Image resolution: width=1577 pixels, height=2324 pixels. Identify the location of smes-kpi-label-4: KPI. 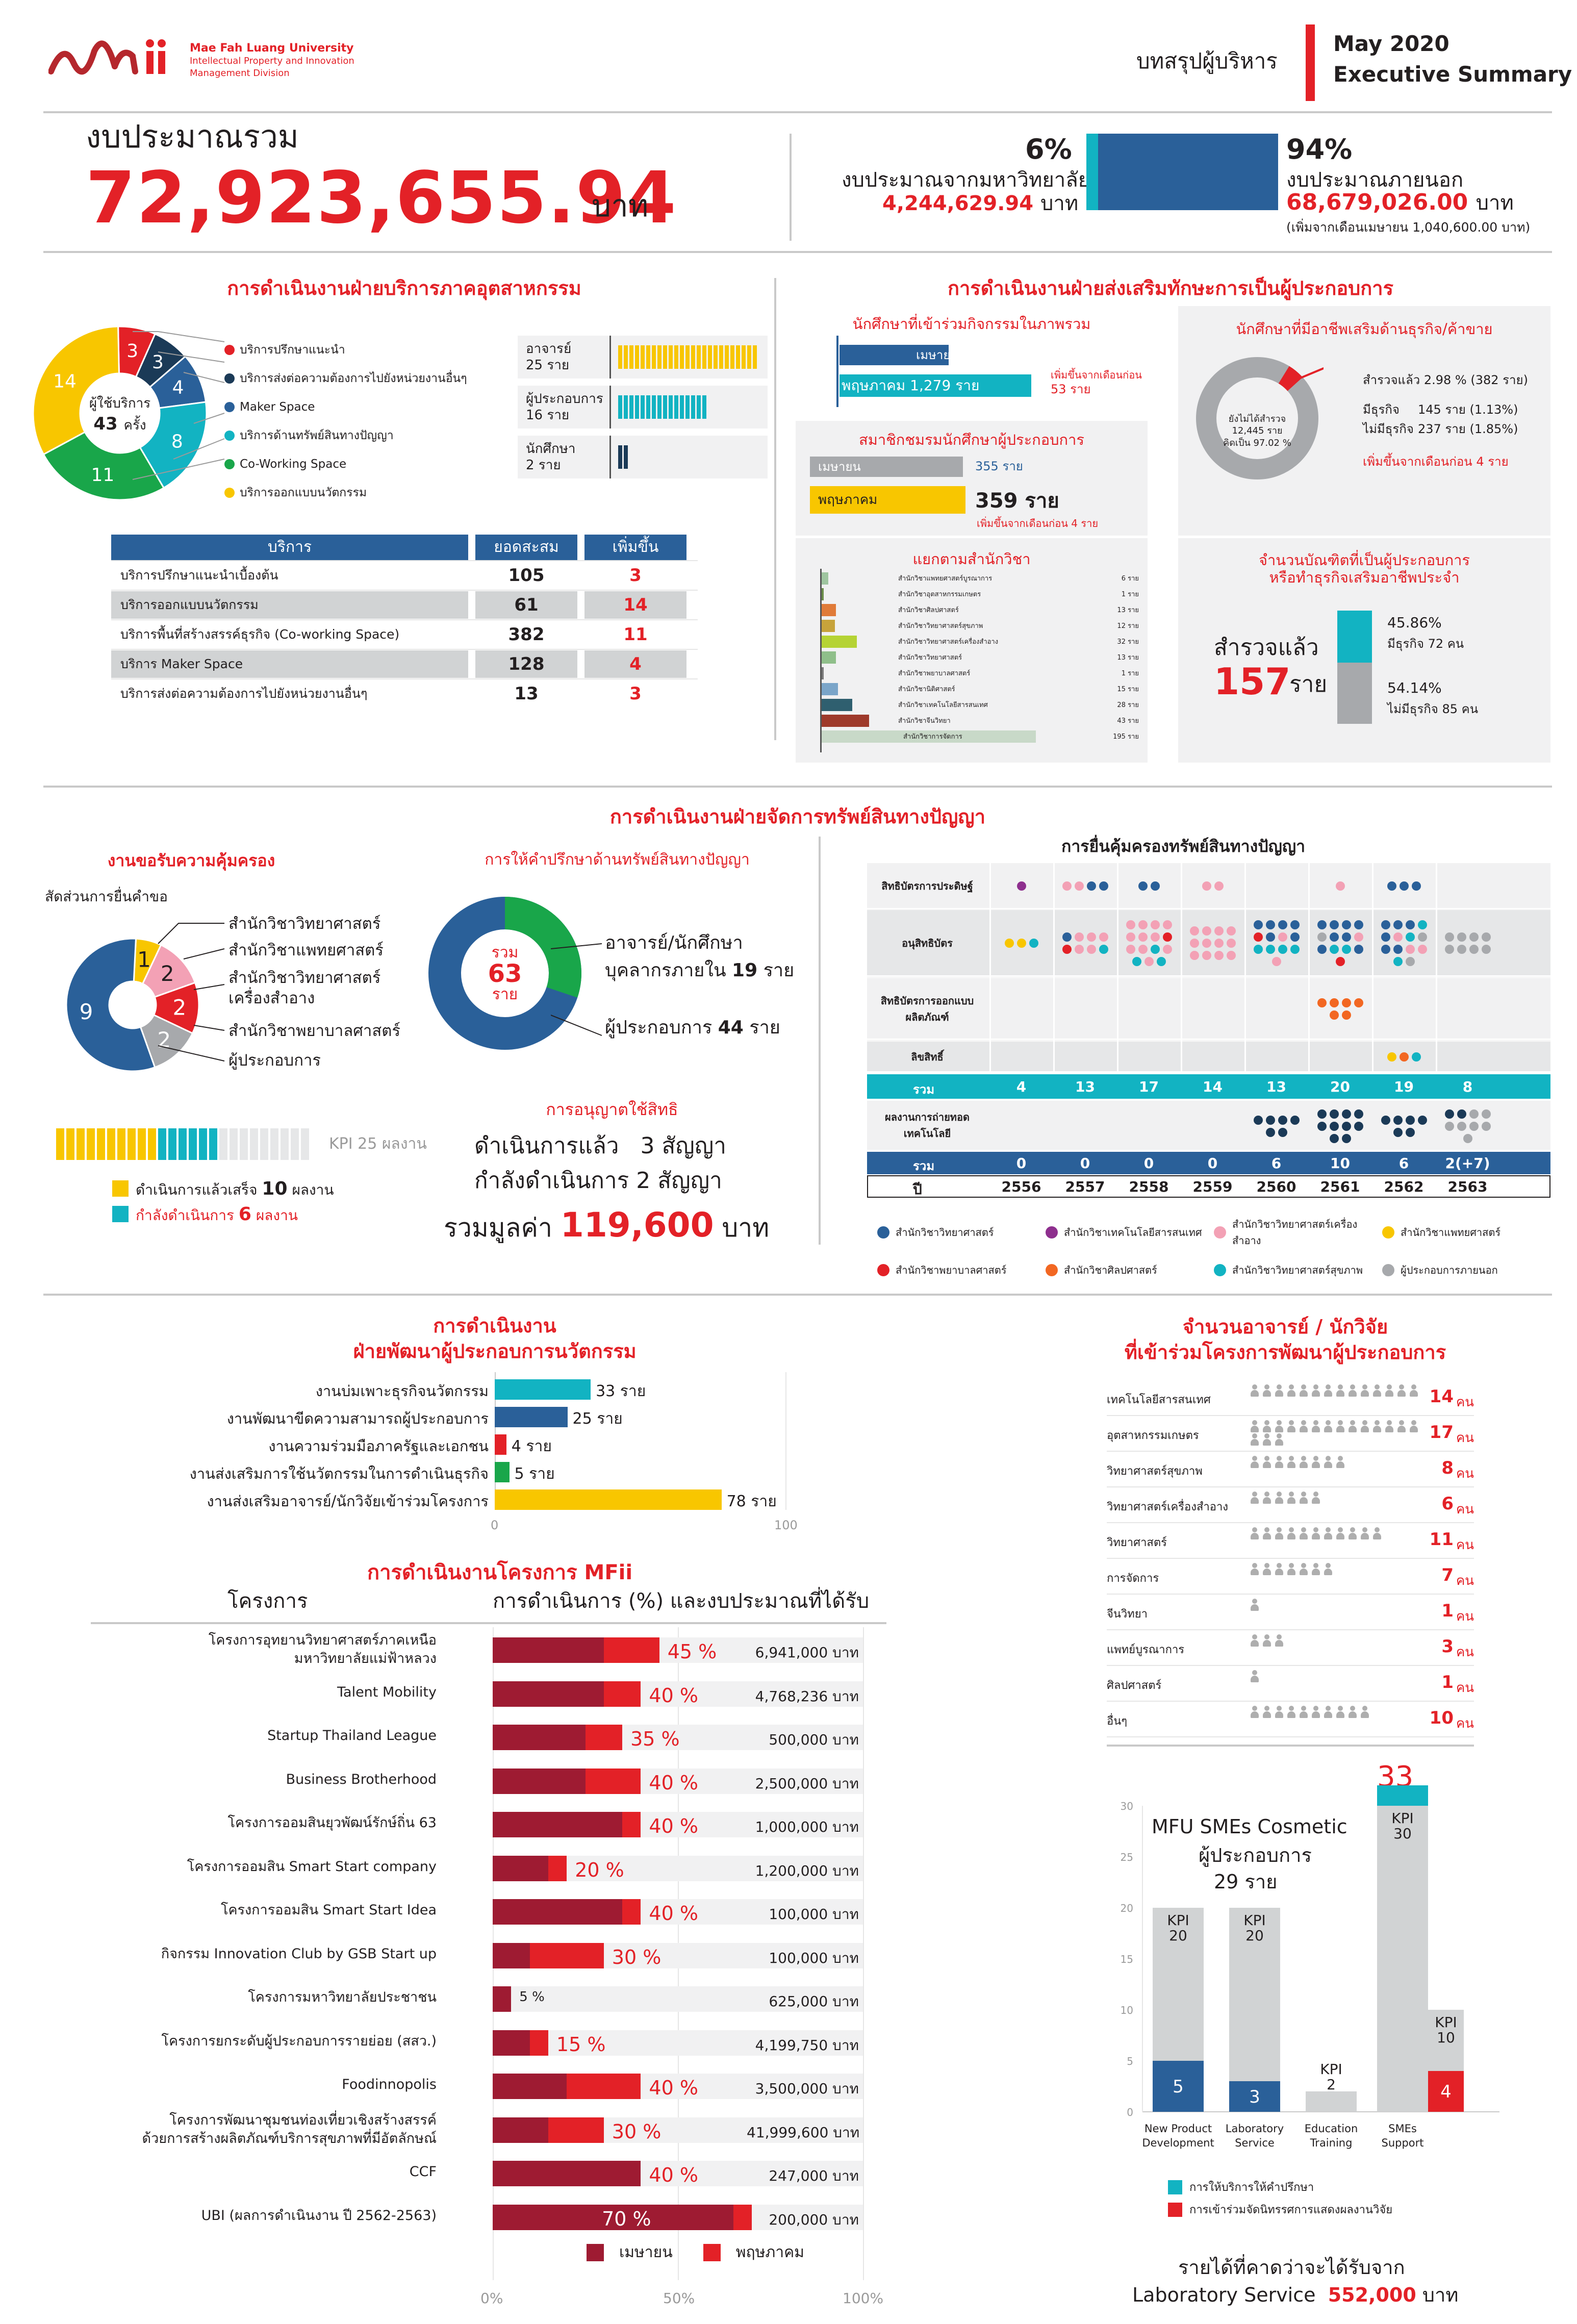
(1446, 2023).